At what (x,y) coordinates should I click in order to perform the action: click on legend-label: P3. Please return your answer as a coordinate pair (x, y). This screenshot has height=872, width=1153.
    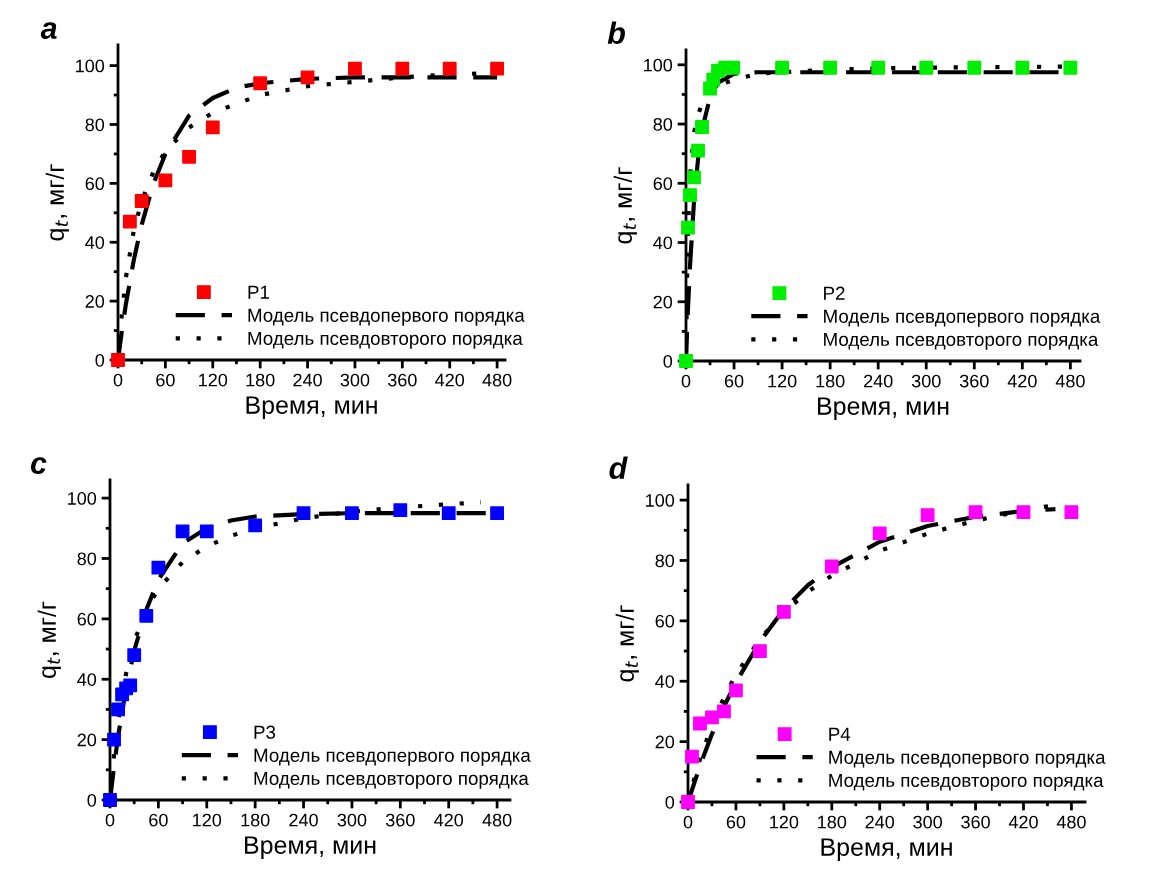
    Looking at the image, I should click on (265, 732).